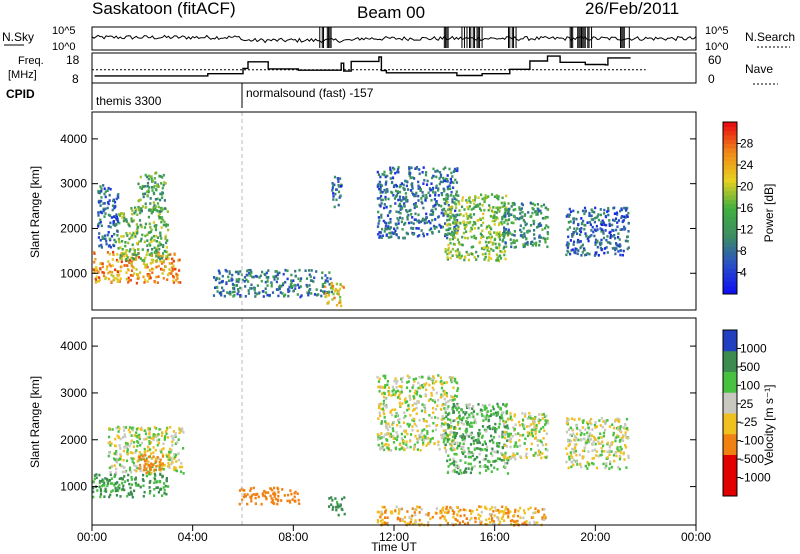 Image resolution: width=800 pixels, height=554 pixels. Describe the element at coordinates (730, 490) in the screenshot. I see `colorbar-segment` at that location.